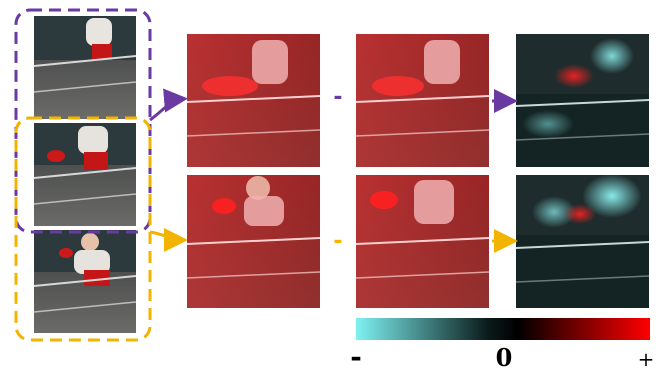 Image resolution: width=658 pixels, height=372 pixels. Describe the element at coordinates (504, 357) in the screenshot. I see `legend-zero-label: 0` at that location.